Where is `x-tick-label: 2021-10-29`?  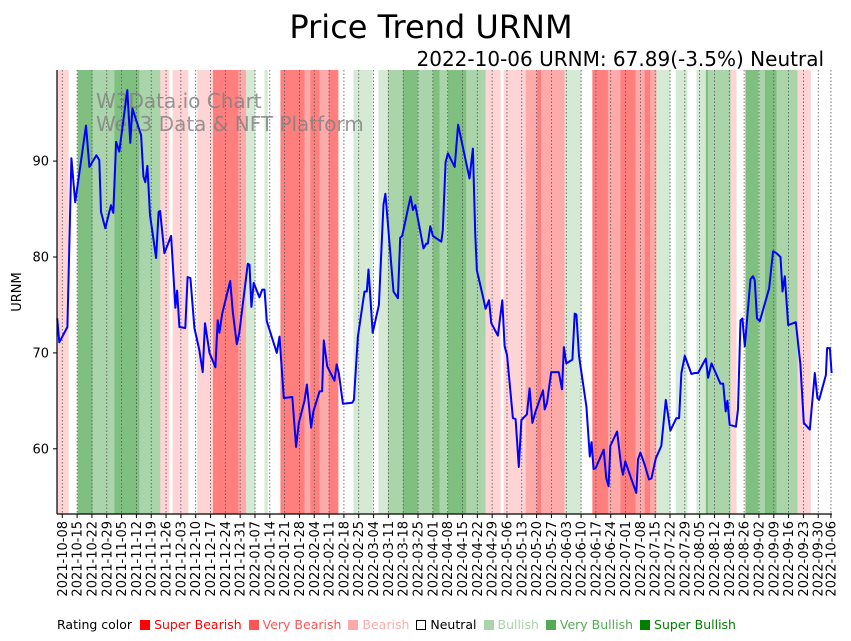
x-tick-label: 2021-10-29 is located at coordinates (107, 559).